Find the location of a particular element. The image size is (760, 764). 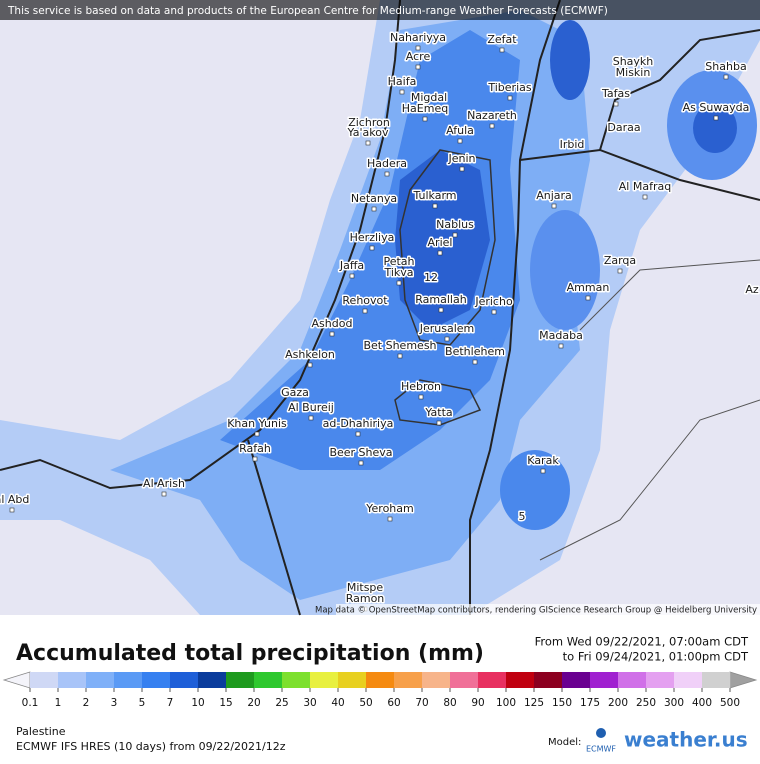

legend-title: Accumulated total precipitation (mm) is located at coordinates (250, 653).